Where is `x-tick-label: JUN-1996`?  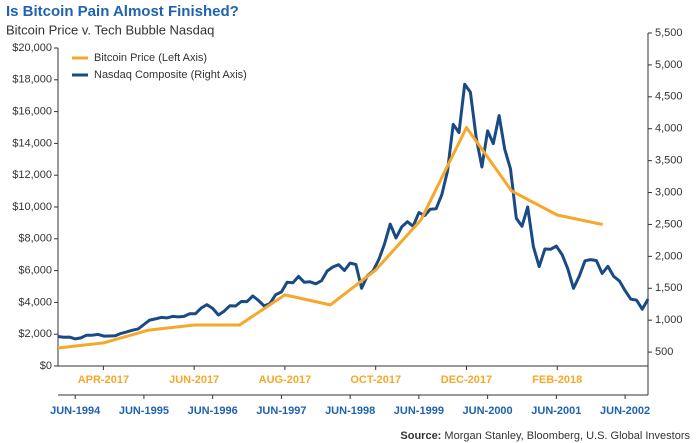 x-tick-label: JUN-1996 is located at coordinates (213, 411).